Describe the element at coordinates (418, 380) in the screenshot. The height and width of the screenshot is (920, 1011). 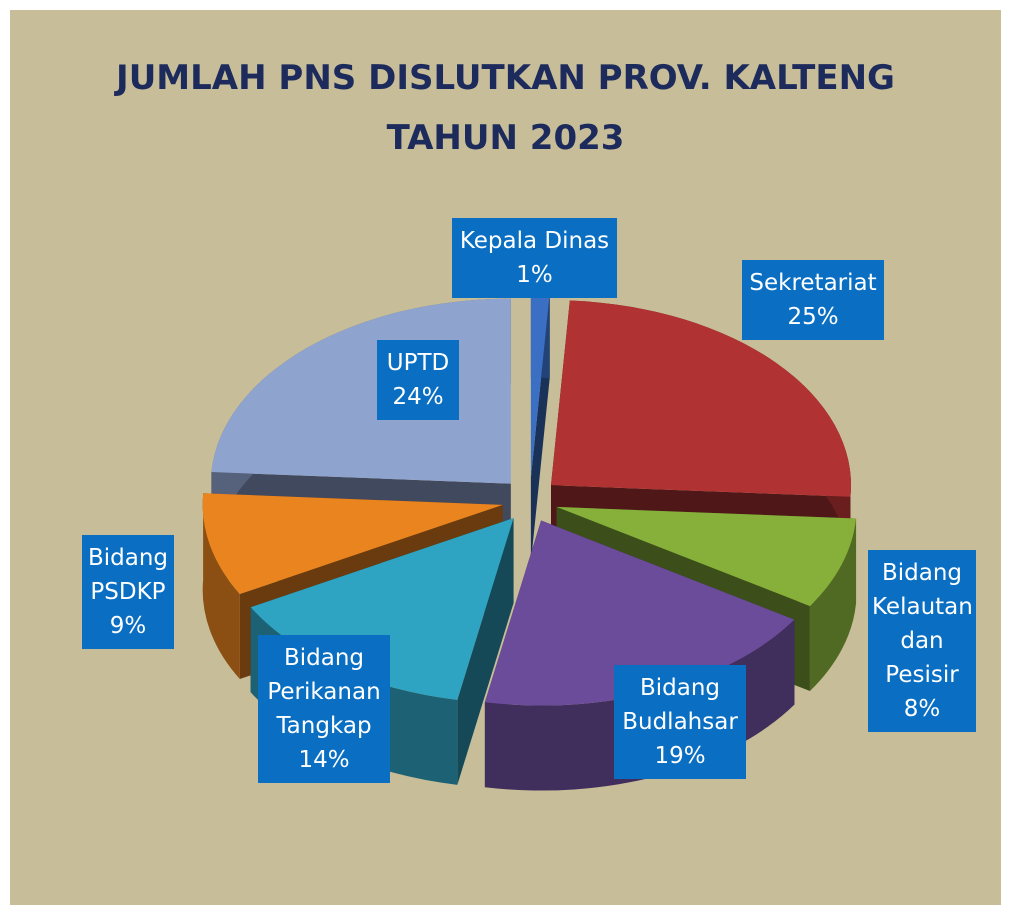
I see `data-label: UPTD 24%` at that location.